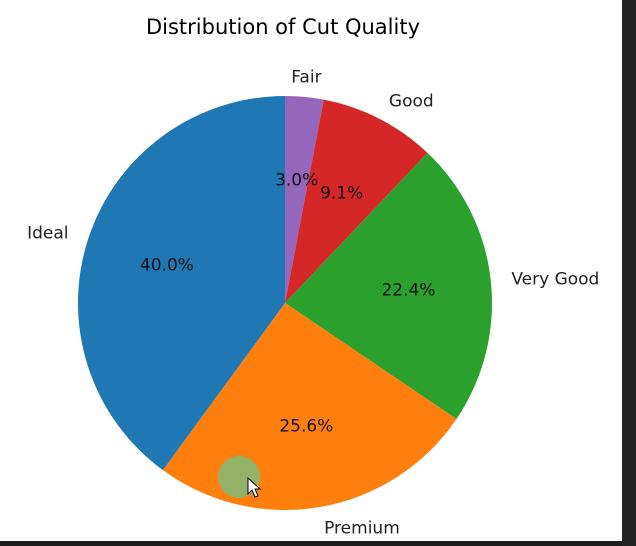 This screenshot has height=546, width=636. I want to click on window-edge, so click(629, 273).